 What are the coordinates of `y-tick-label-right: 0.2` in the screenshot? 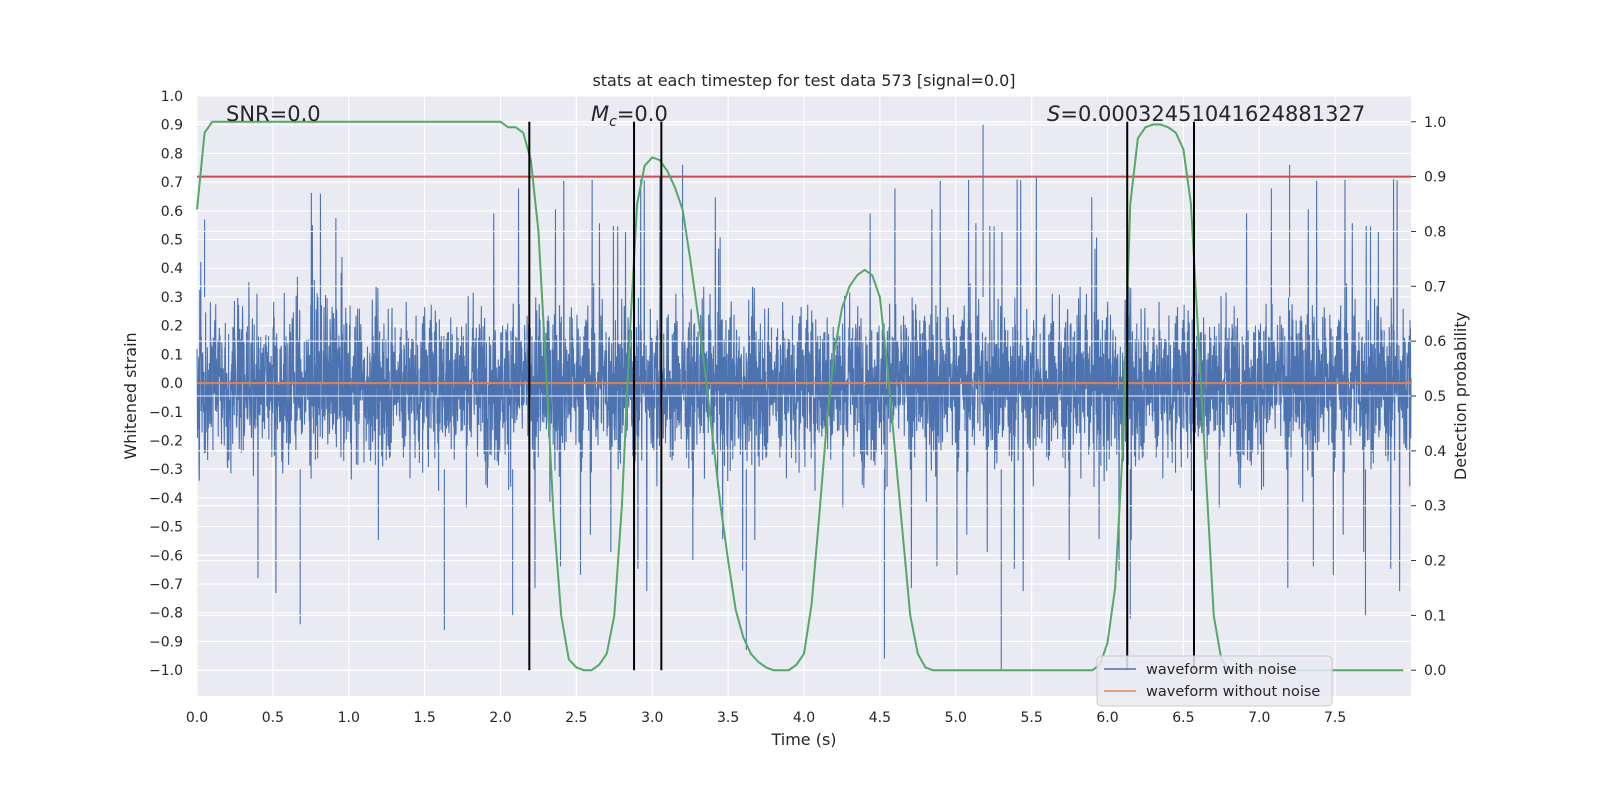 It's located at (1435, 562).